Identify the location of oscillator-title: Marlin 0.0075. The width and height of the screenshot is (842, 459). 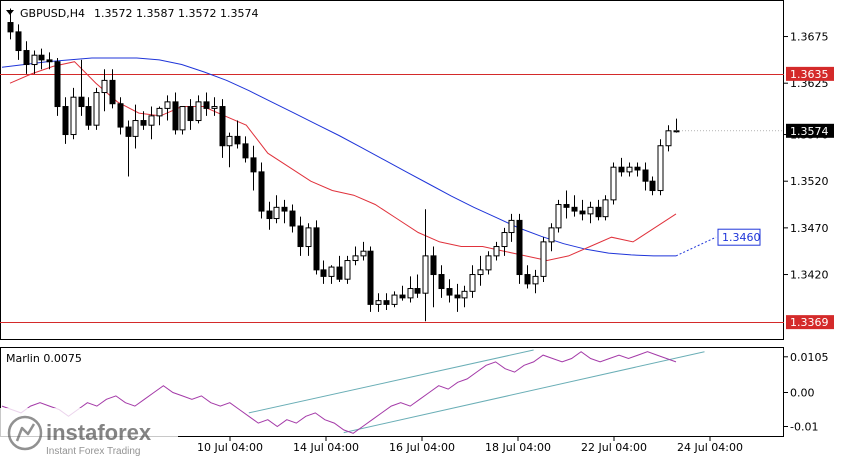
(44, 358).